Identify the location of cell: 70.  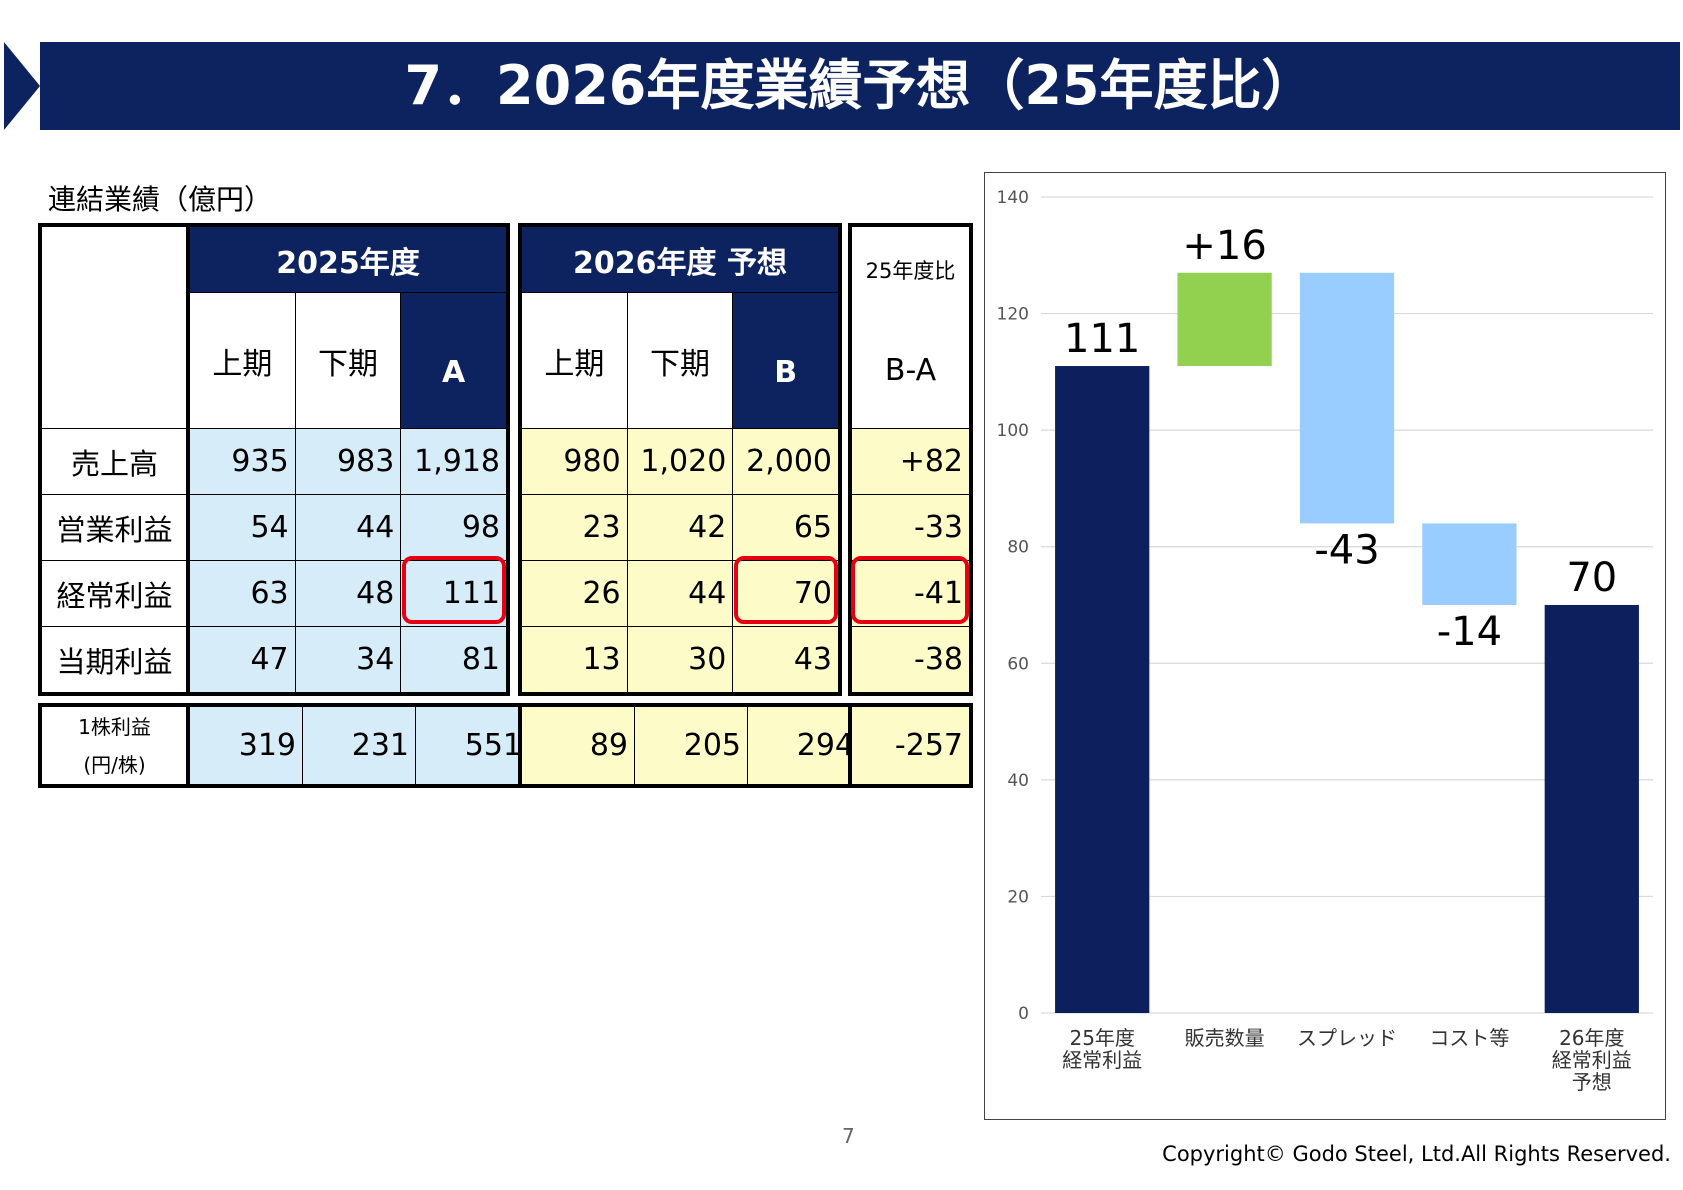
(785, 593).